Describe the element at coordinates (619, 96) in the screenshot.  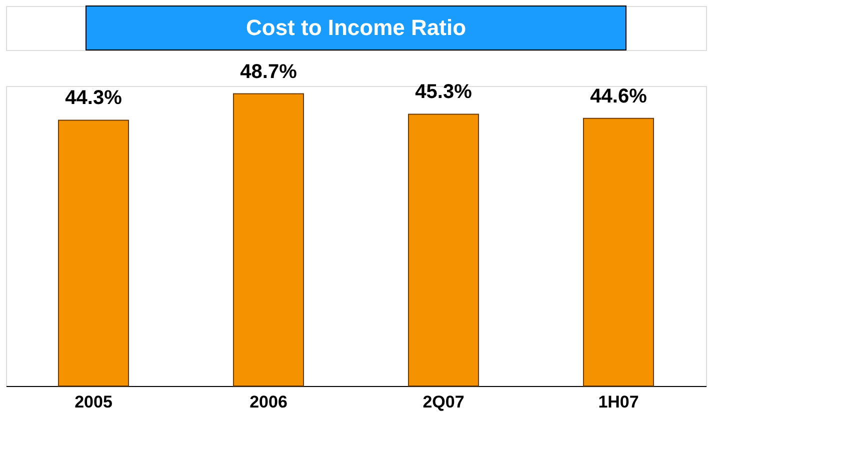
I see `data-label: 44.6%` at that location.